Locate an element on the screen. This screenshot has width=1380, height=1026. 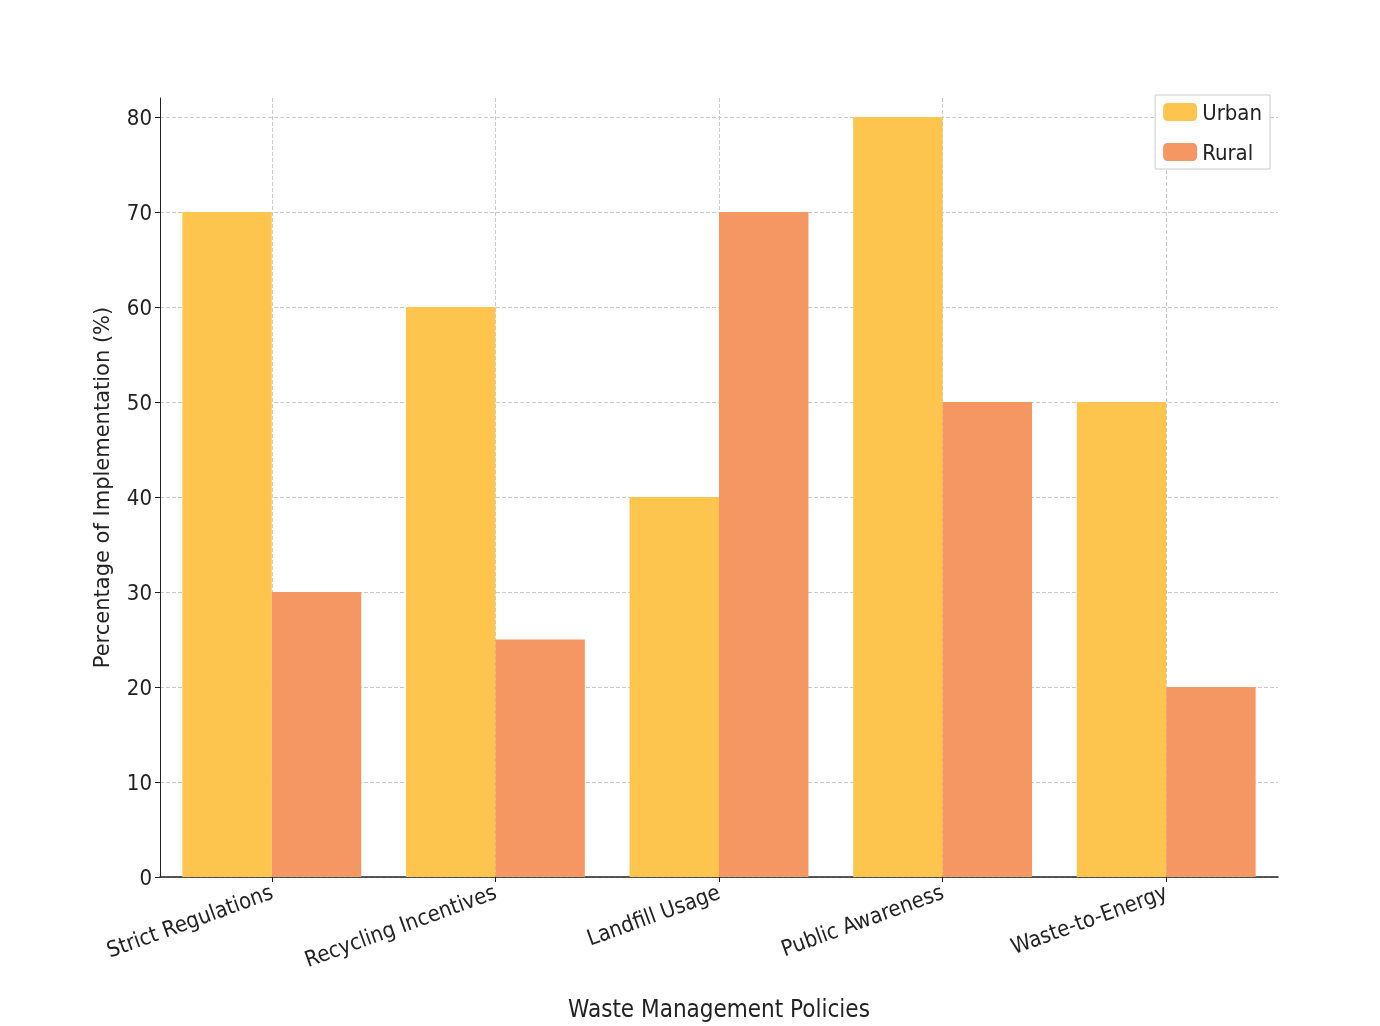
y-axis-title: Percentage of Implementation (%) is located at coordinates (101, 487).